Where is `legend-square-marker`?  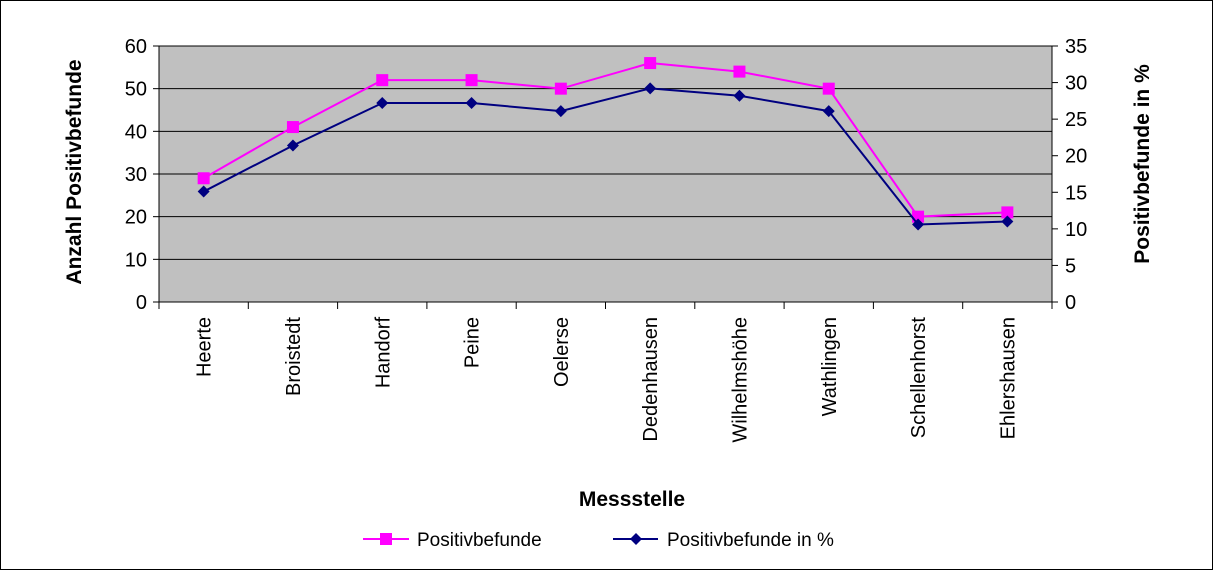 legend-square-marker is located at coordinates (386, 539).